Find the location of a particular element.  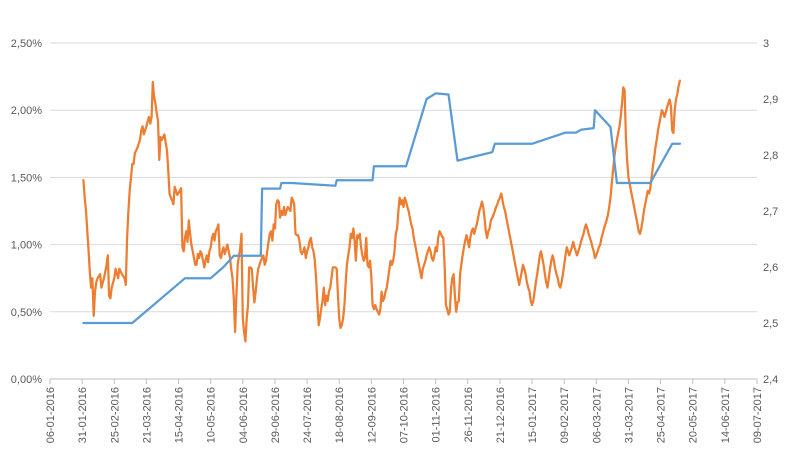

y-left-tick-label: 1,00% is located at coordinates (26, 246).